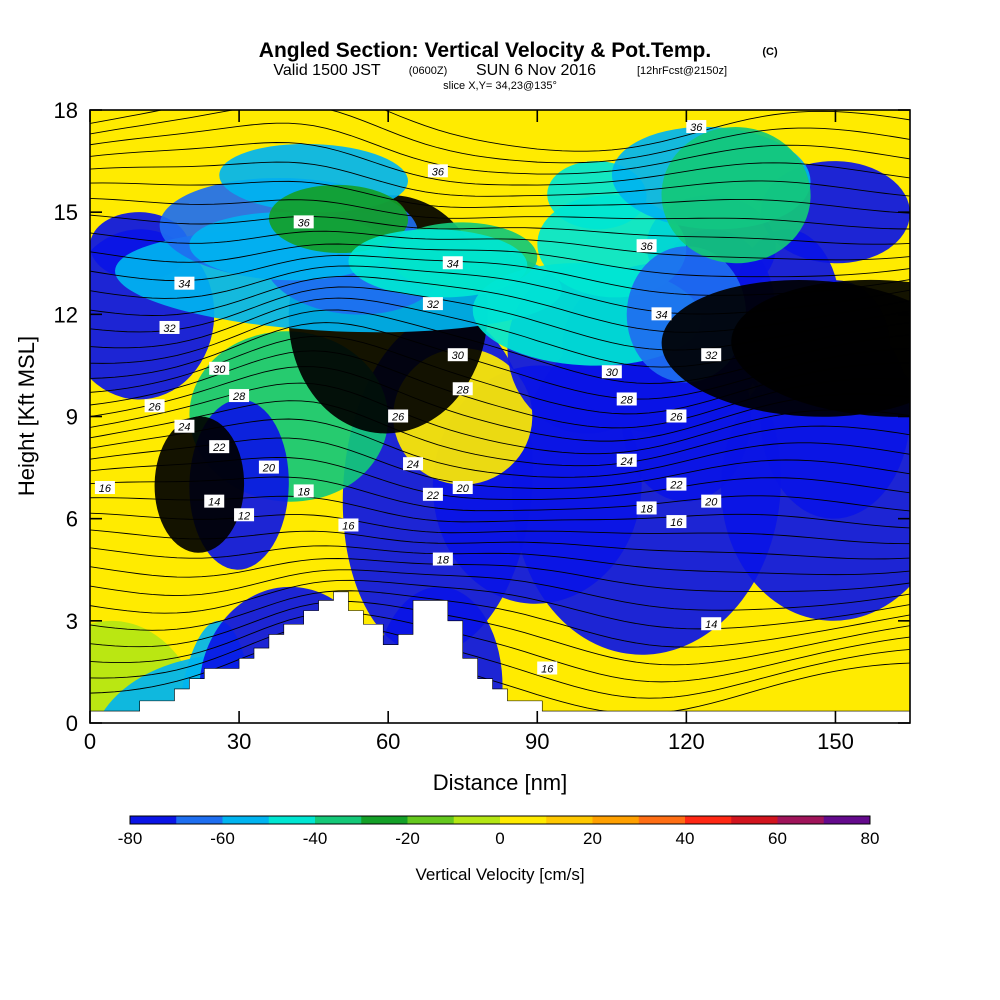 The image size is (1000, 1000). Describe the element at coordinates (26, 416) in the screenshot. I see `y-axis-label: Height [Kft MSL]` at that location.